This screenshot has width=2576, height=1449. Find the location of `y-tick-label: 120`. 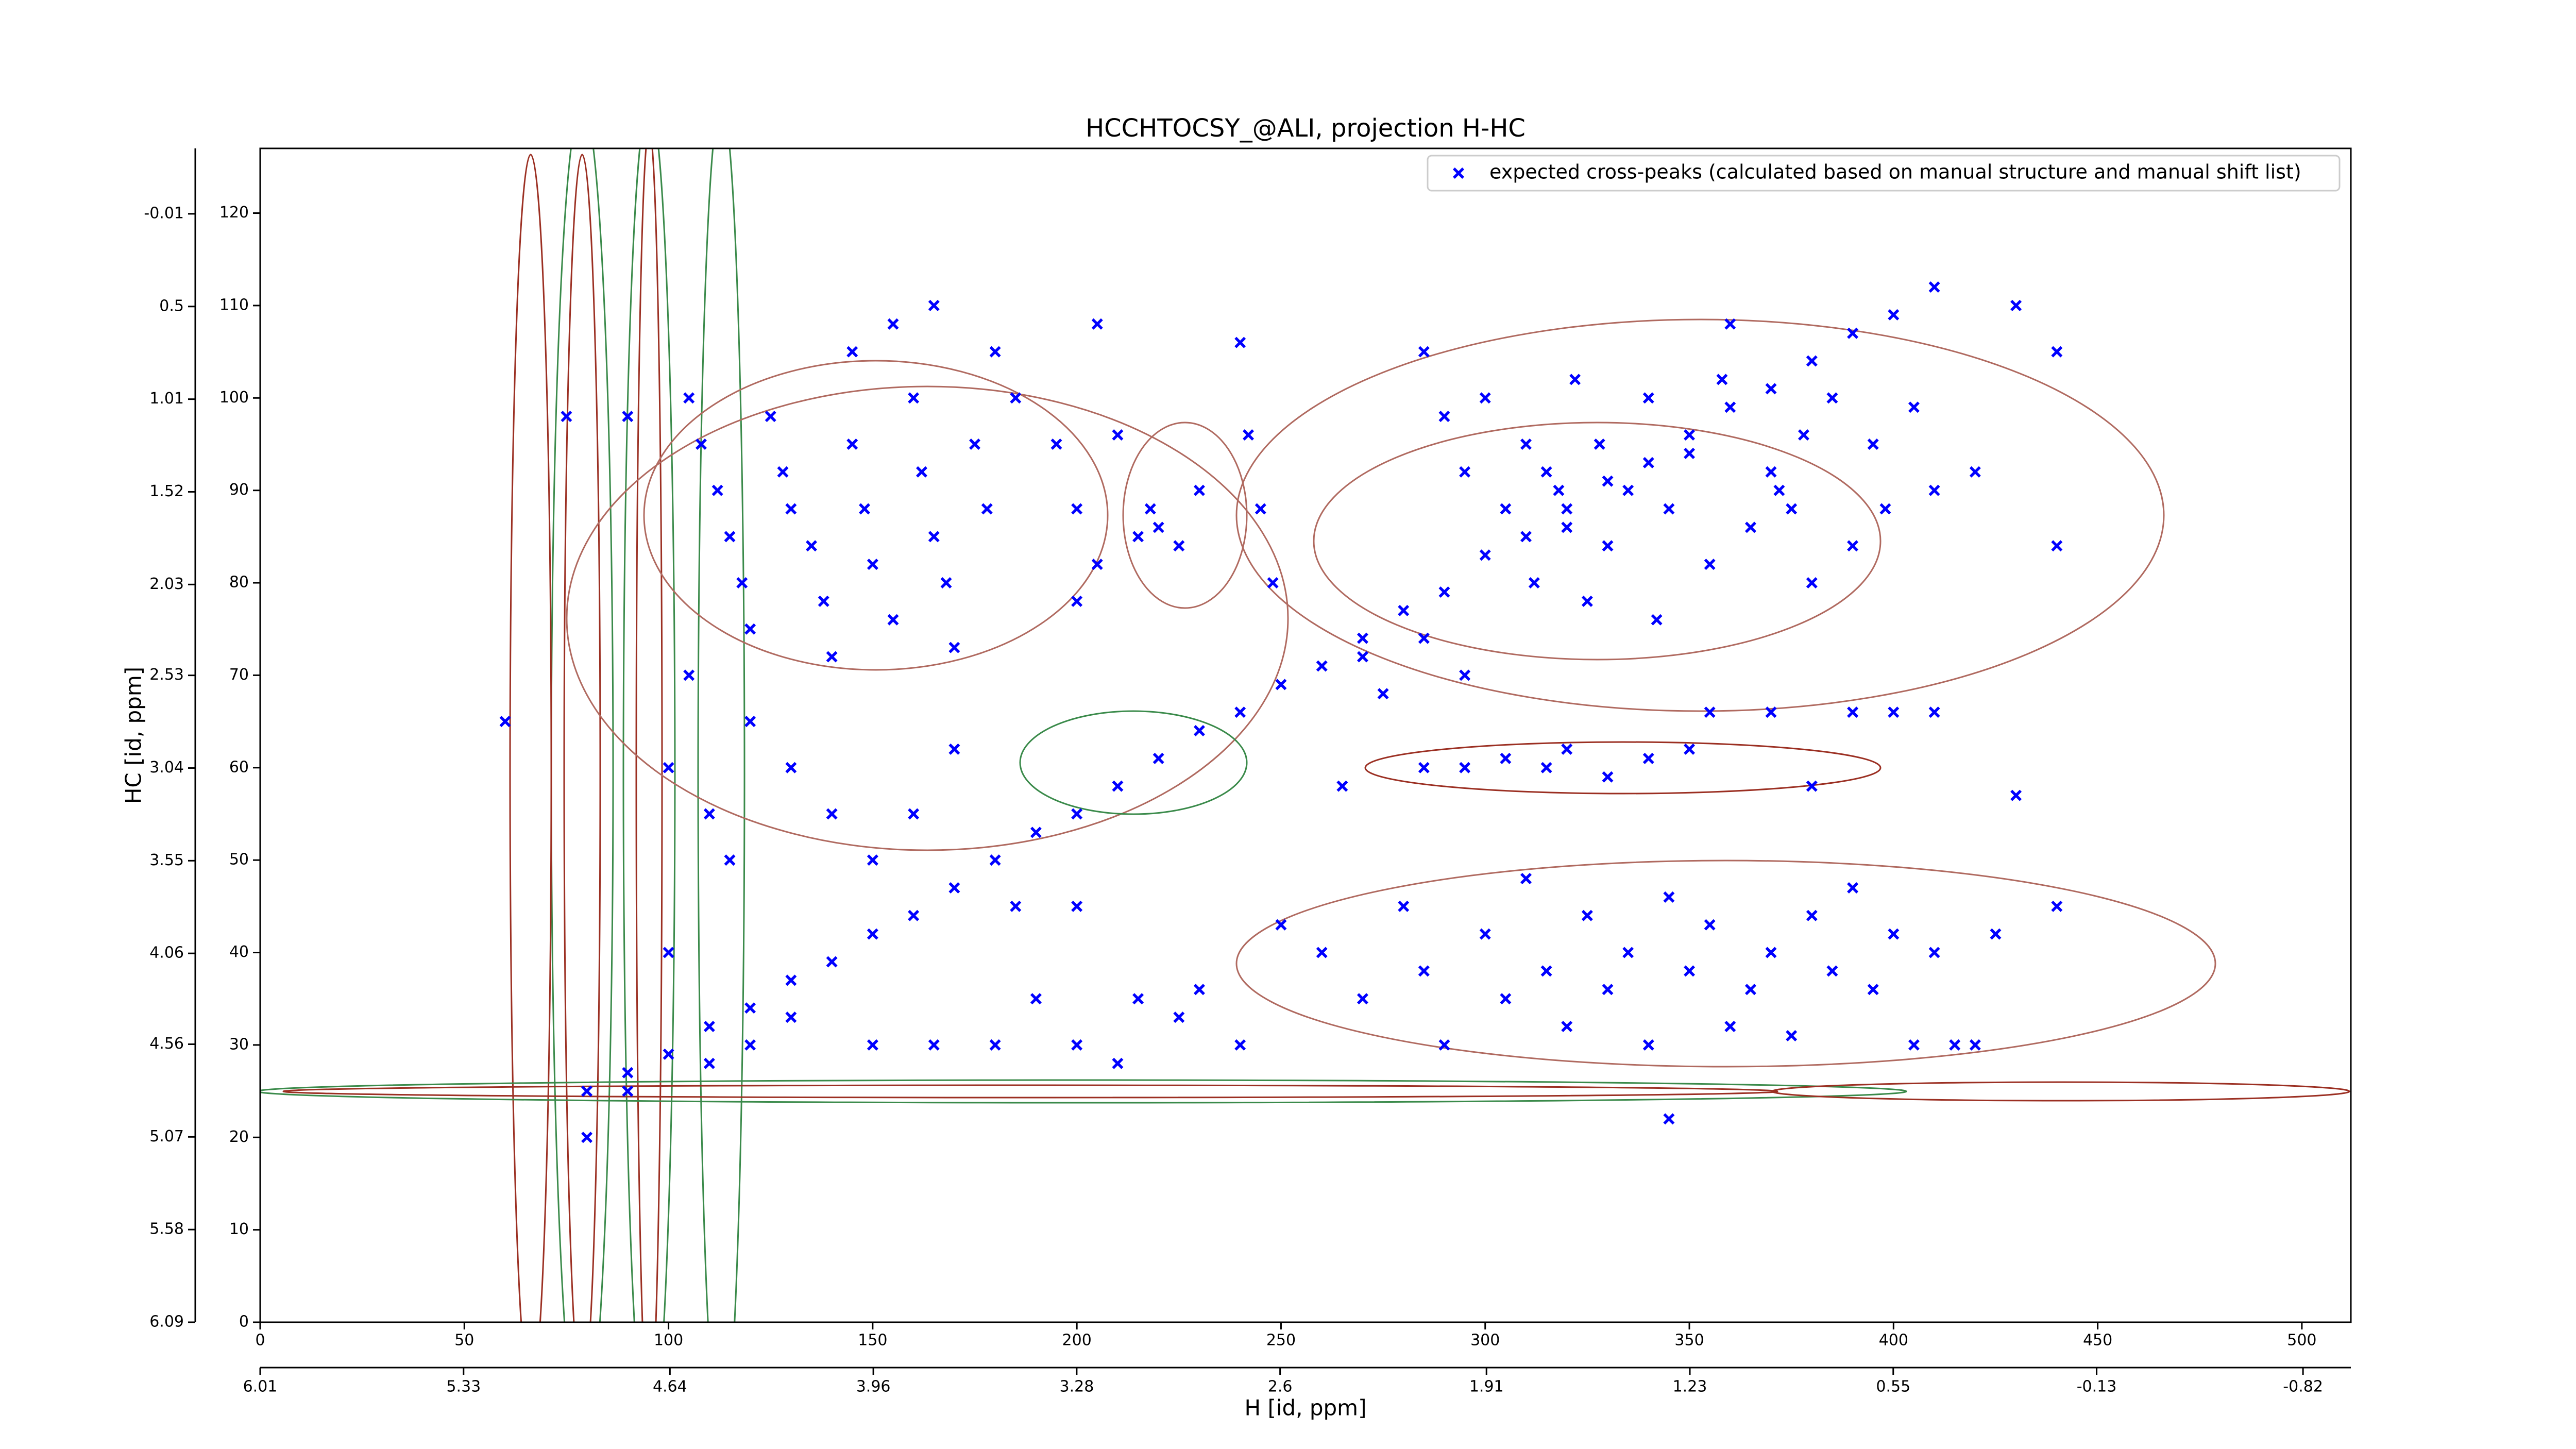

y-tick-label: 120 is located at coordinates (234, 213).